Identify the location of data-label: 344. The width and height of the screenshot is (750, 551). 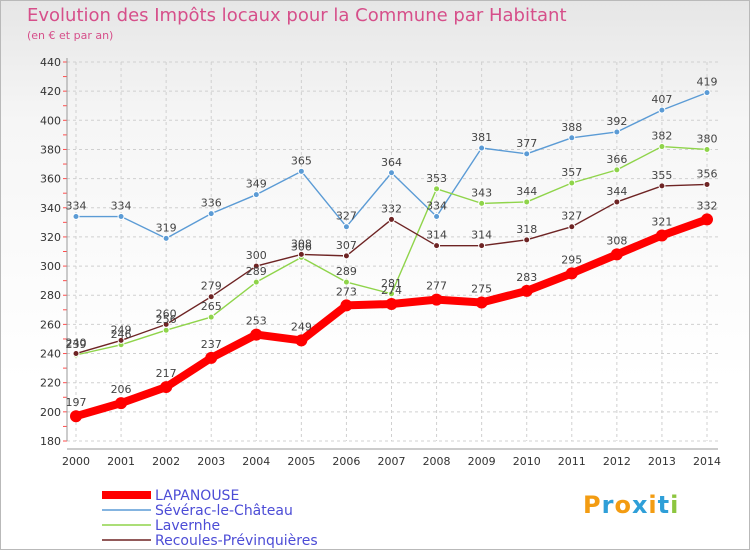
(616, 191).